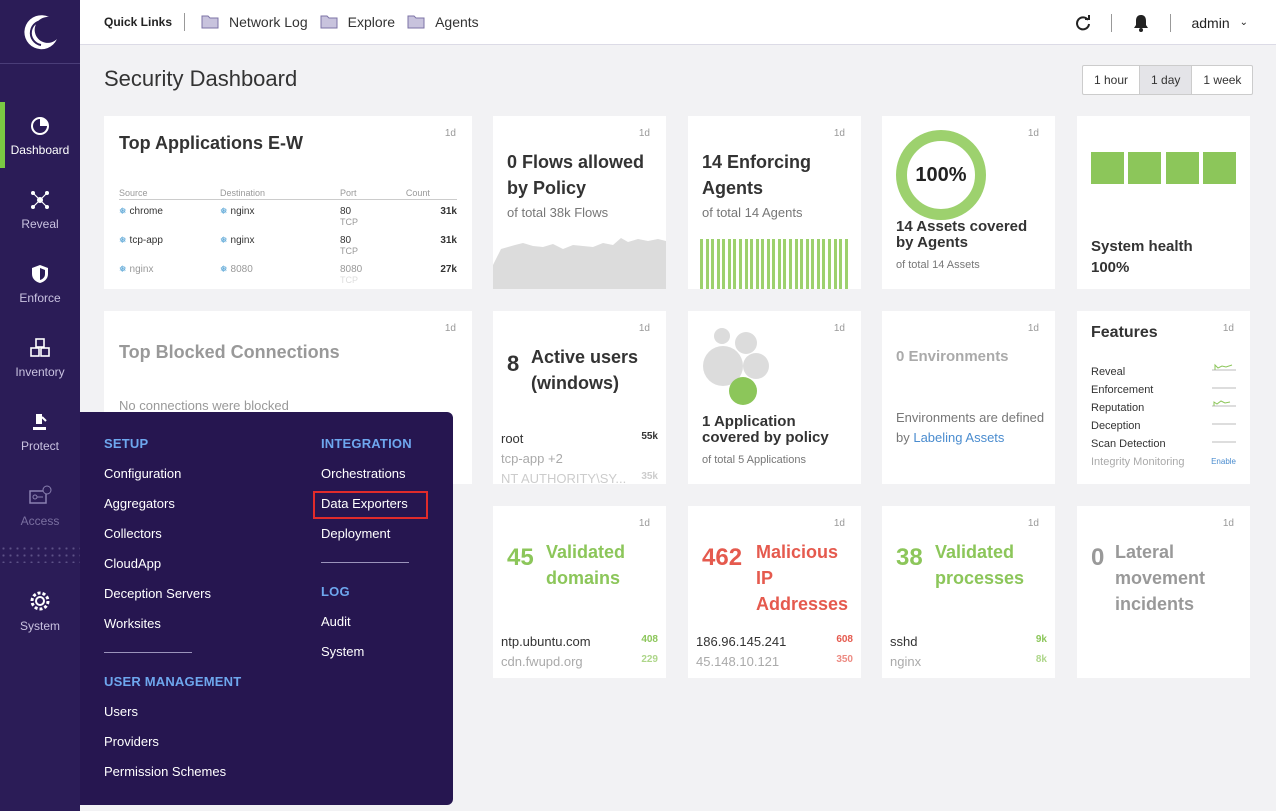 This screenshot has height=811, width=1276. Describe the element at coordinates (968, 661) in the screenshot. I see `list-item: nginx 8k` at that location.